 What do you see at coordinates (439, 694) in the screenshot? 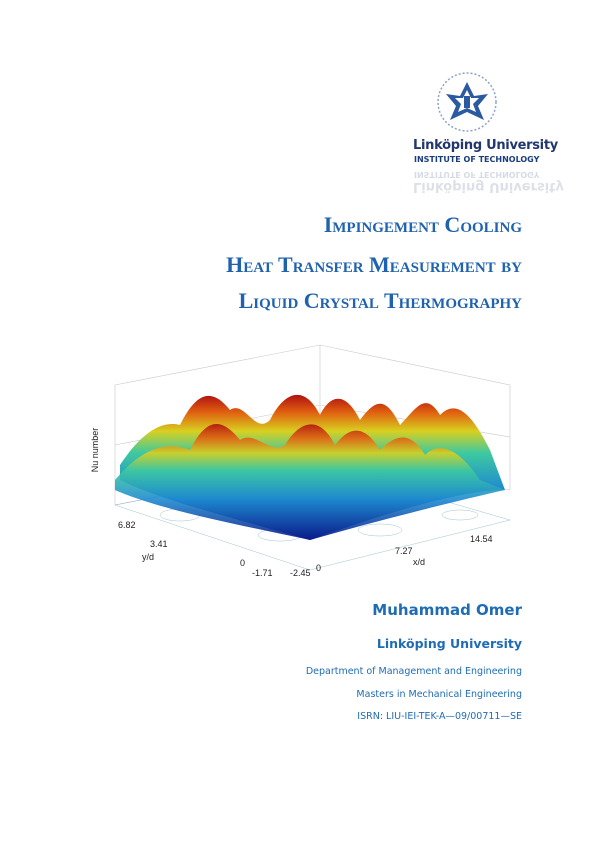
I see `author-program: Masters in Mechanical Engineering` at bounding box center [439, 694].